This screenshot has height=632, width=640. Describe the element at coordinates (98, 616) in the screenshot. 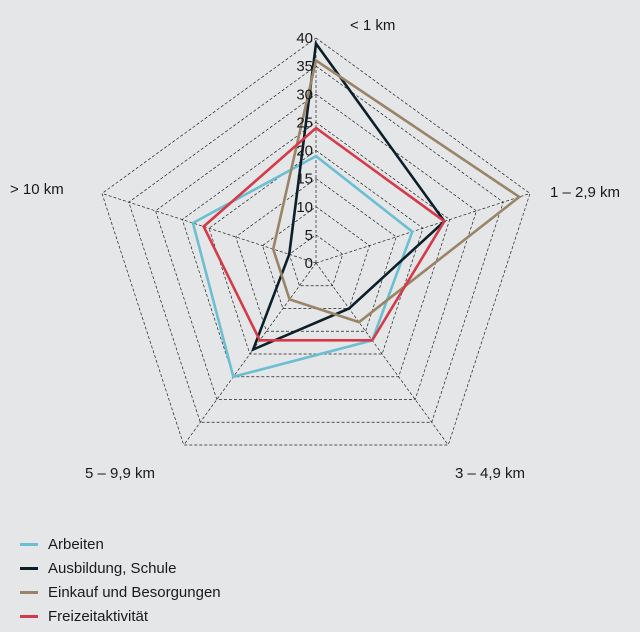

I see `legend-label: Freizeitaktivität` at that location.